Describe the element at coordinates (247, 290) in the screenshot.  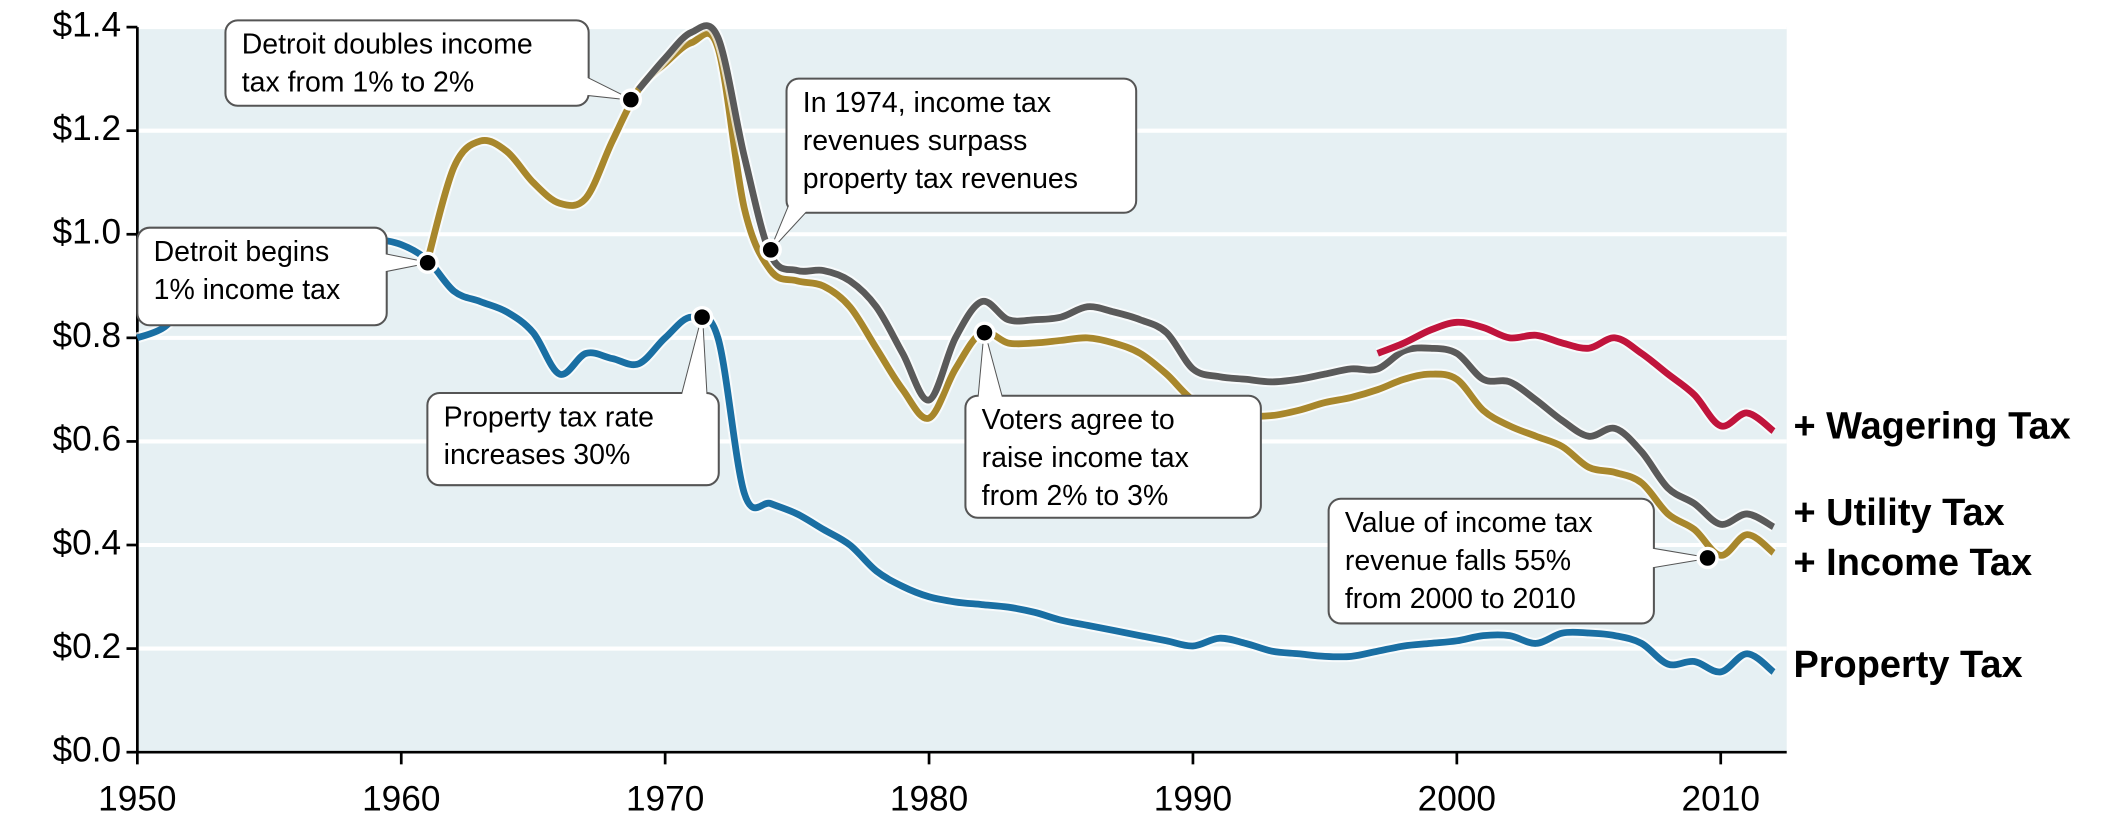
I see `annotation-text: 1% income tax` at that location.